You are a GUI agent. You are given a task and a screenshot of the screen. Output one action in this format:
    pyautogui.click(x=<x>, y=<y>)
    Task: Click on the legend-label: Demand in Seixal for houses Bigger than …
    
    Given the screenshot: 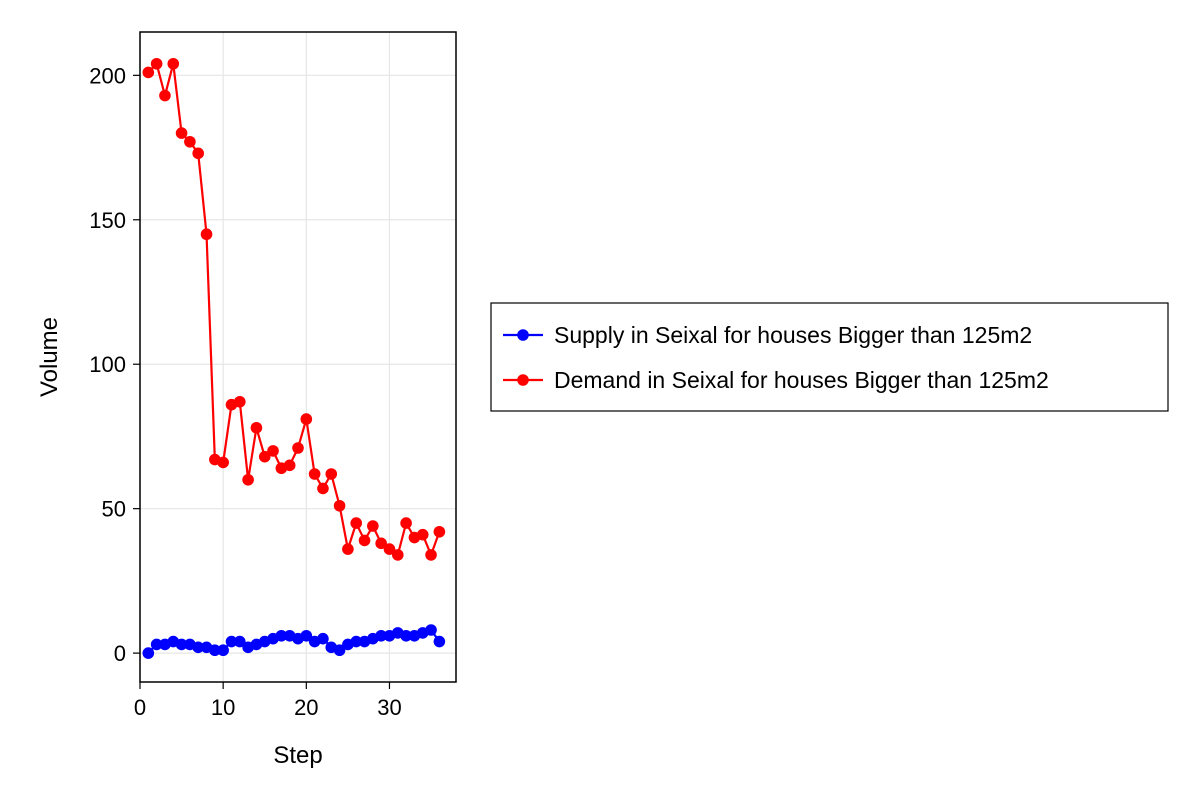 What is the action you would take?
    pyautogui.click(x=801, y=380)
    